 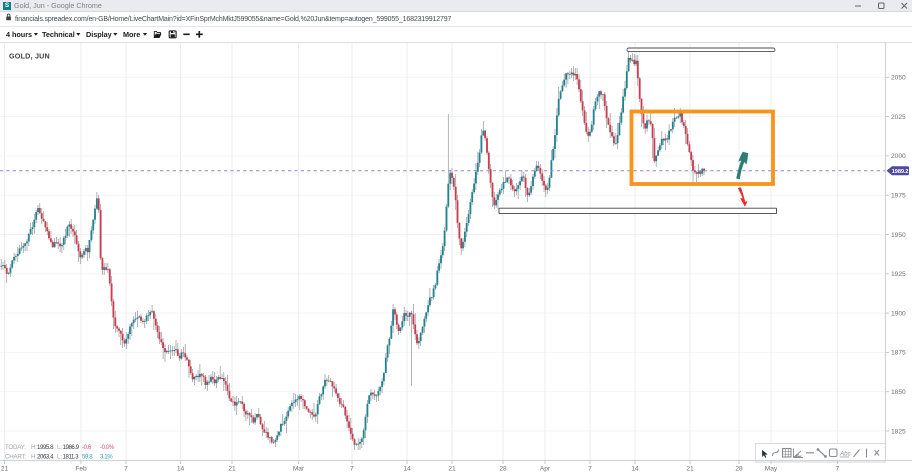 What do you see at coordinates (87, 447) in the screenshot?
I see `svg-text: -0.6` at bounding box center [87, 447].